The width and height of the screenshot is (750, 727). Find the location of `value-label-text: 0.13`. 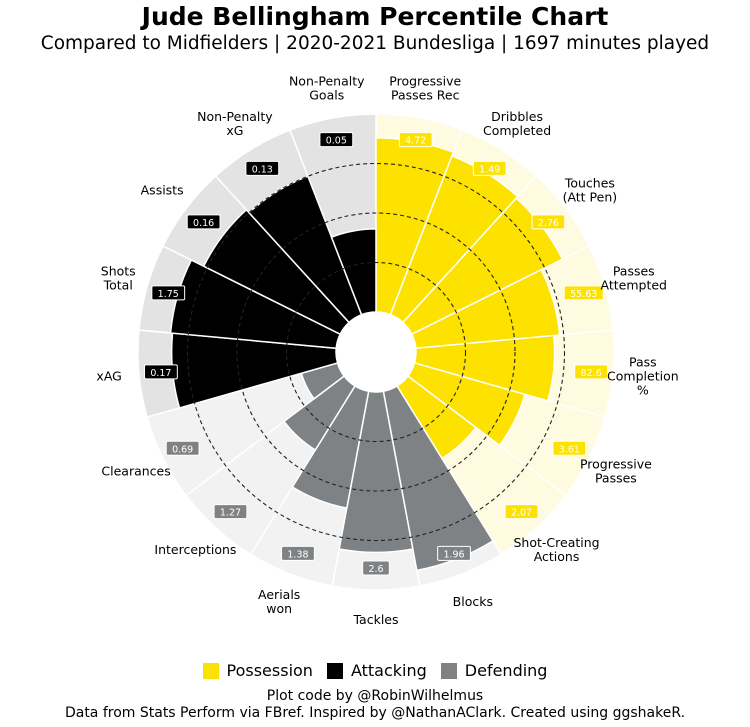

value-label-text: 0.13 is located at coordinates (262, 169).